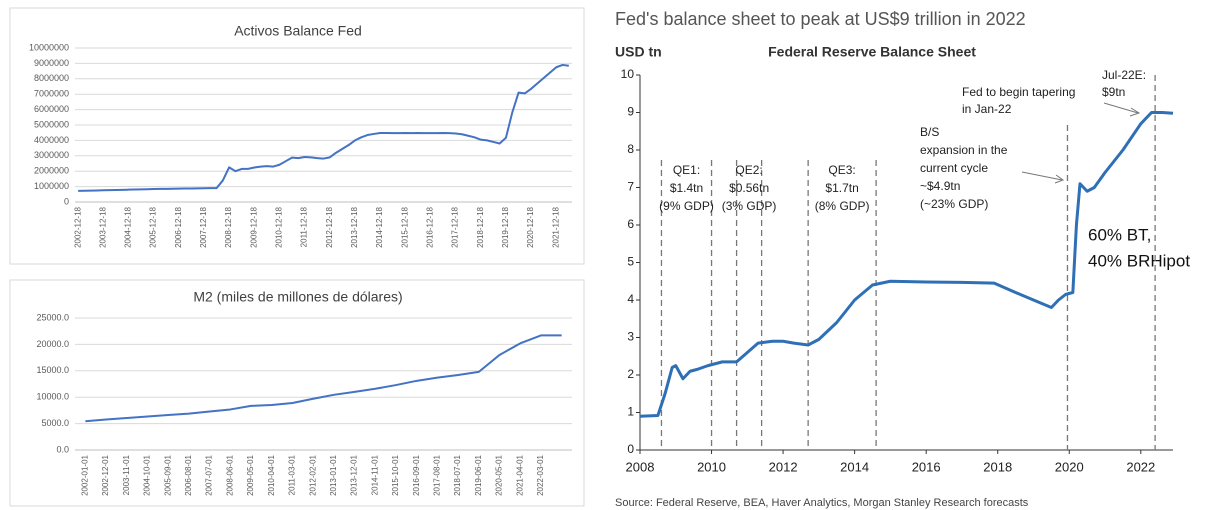 Image resolution: width=1212 pixels, height=510 pixels. What do you see at coordinates (253, 226) in the screenshot?
I see `x-tick-label: 2009-12-18` at bounding box center [253, 226].